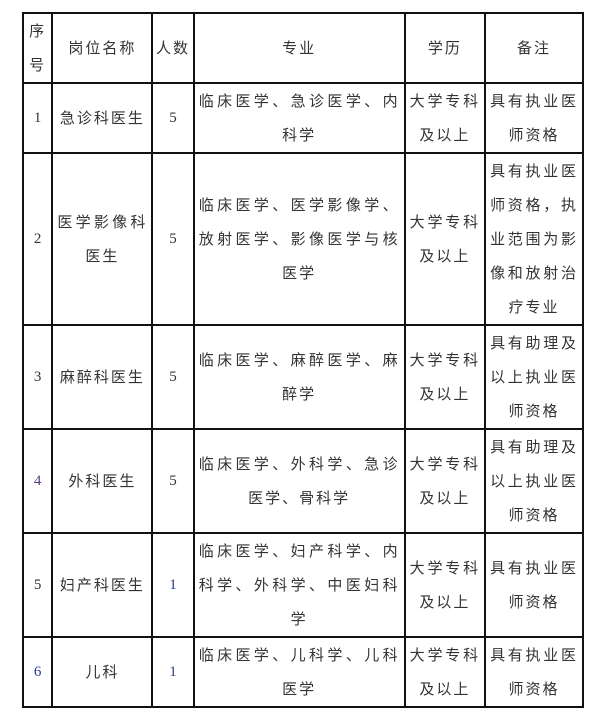 This screenshot has height=708, width=604. What do you see at coordinates (445, 48) in the screenshot?
I see `header-education: 学历` at bounding box center [445, 48].